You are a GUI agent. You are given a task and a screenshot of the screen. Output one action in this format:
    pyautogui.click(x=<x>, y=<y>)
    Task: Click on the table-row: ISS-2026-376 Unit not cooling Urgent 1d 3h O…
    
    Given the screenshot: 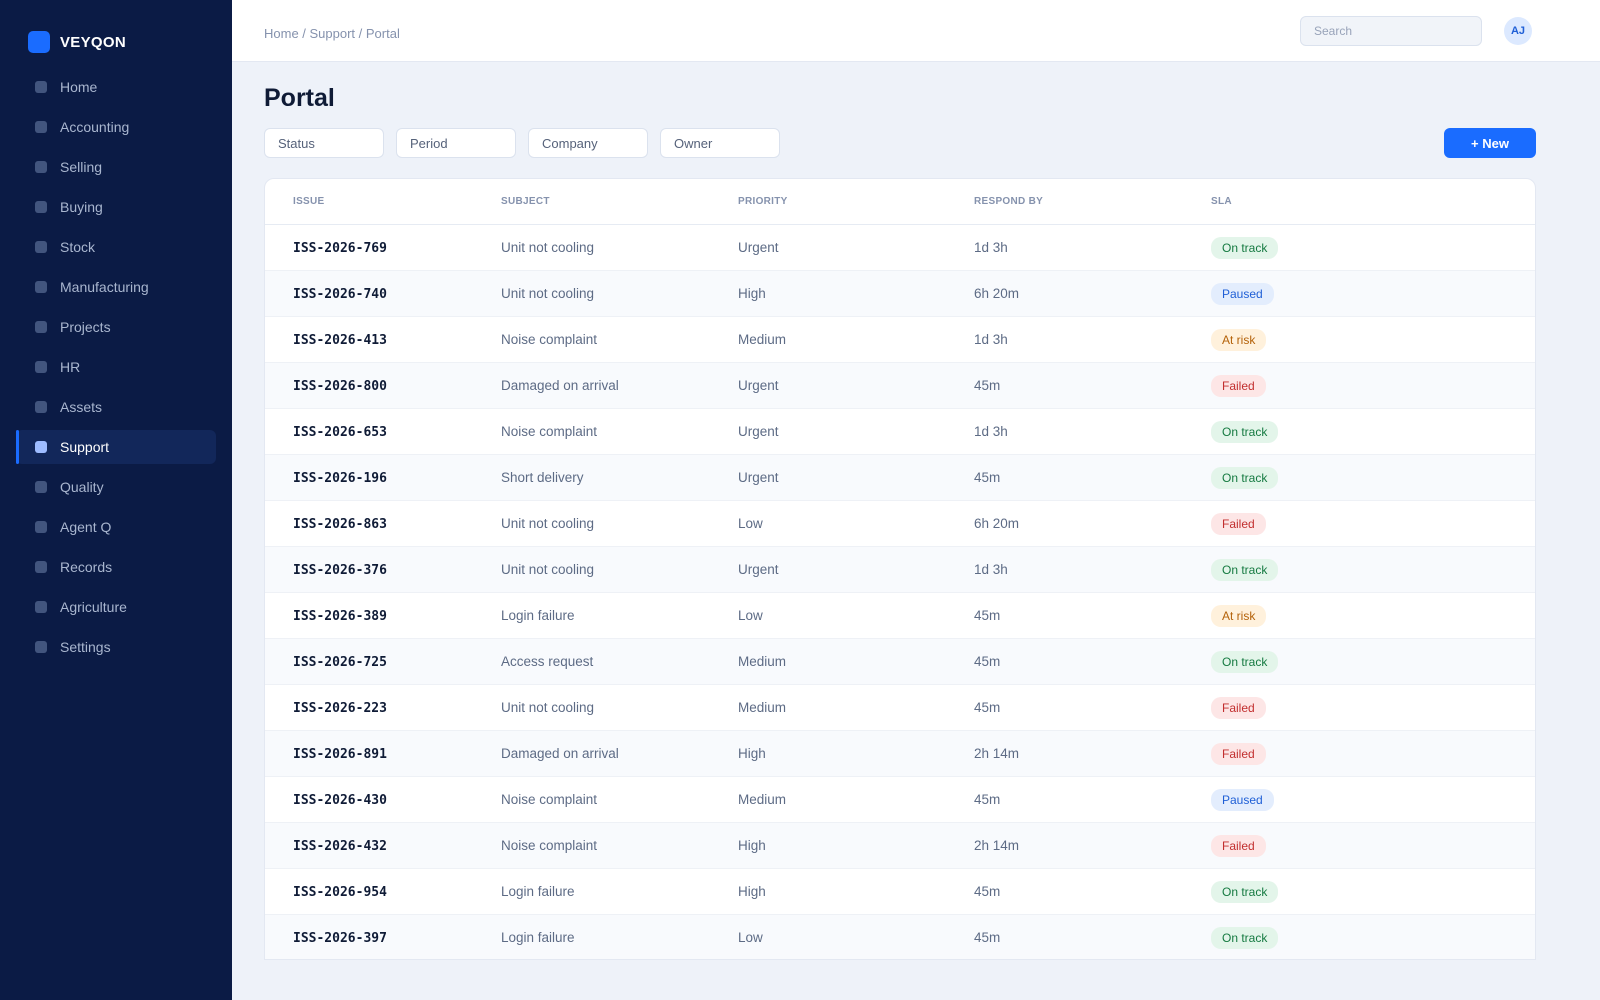 What is the action you would take?
    pyautogui.click(x=900, y=570)
    